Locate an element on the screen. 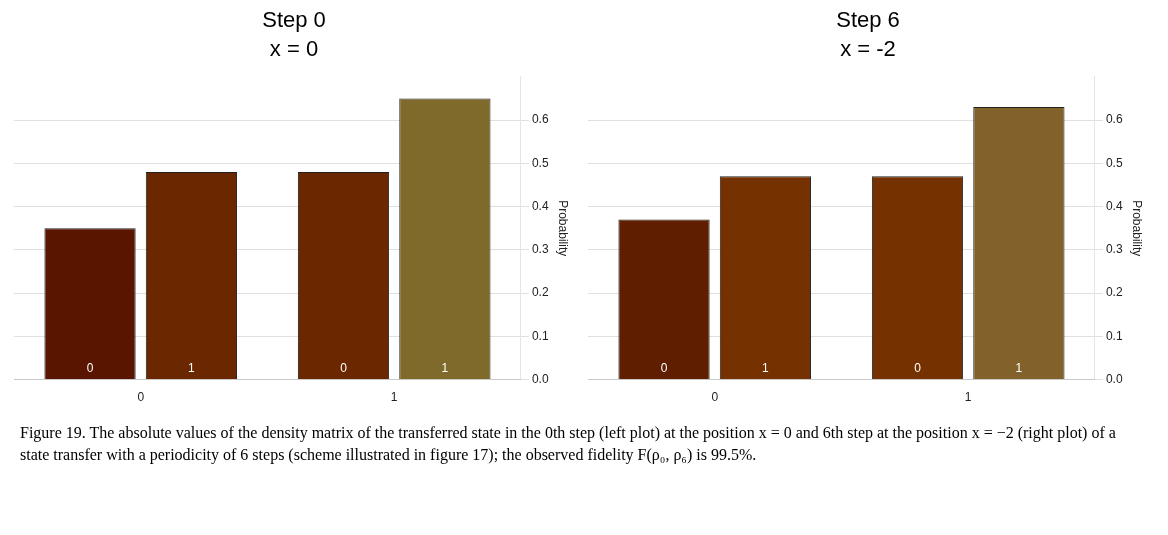 Image resolution: width=1168 pixels, height=535 pixels. chart-title: Step 6 is located at coordinates (868, 20).